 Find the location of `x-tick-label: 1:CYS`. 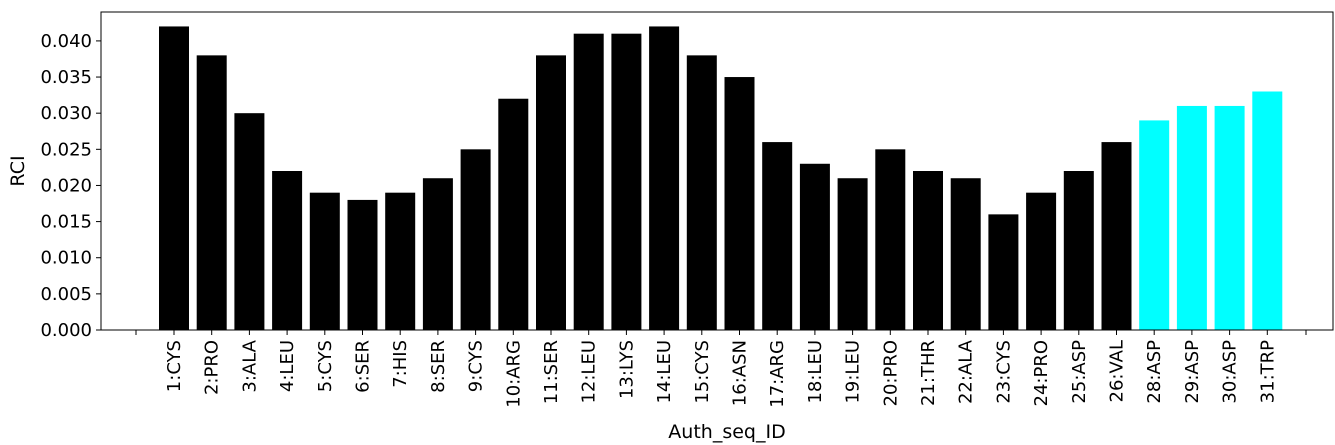

x-tick-label: 1:CYS is located at coordinates (174, 366).